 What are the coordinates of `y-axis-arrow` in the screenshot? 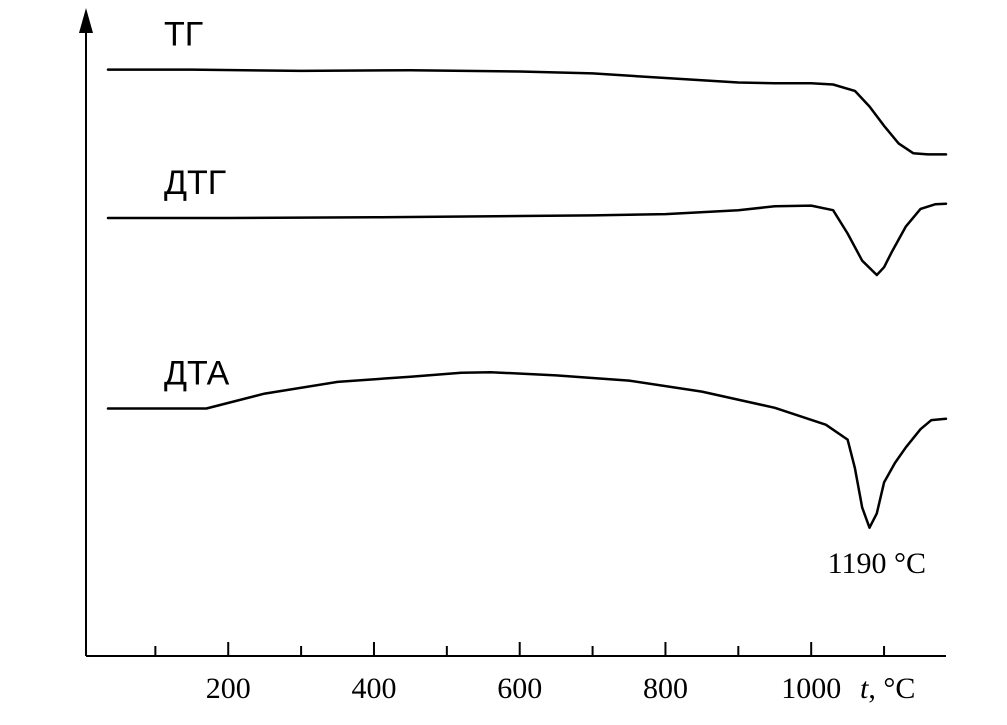 It's located at (86, 20).